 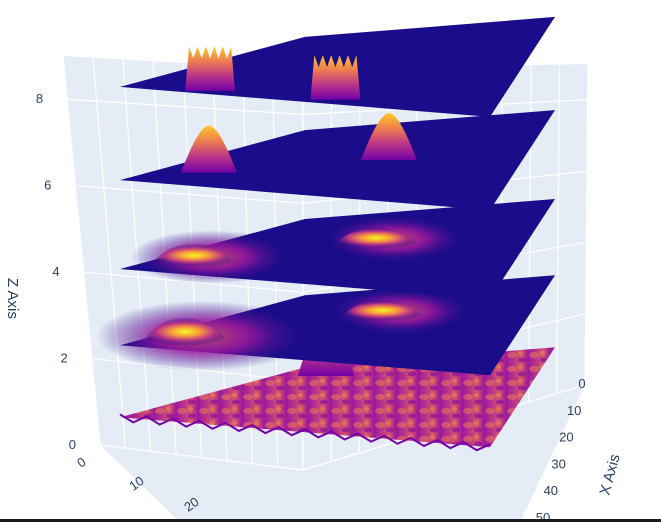 What do you see at coordinates (305, 432) in the screenshot?
I see `surface-noise-edge` at bounding box center [305, 432].